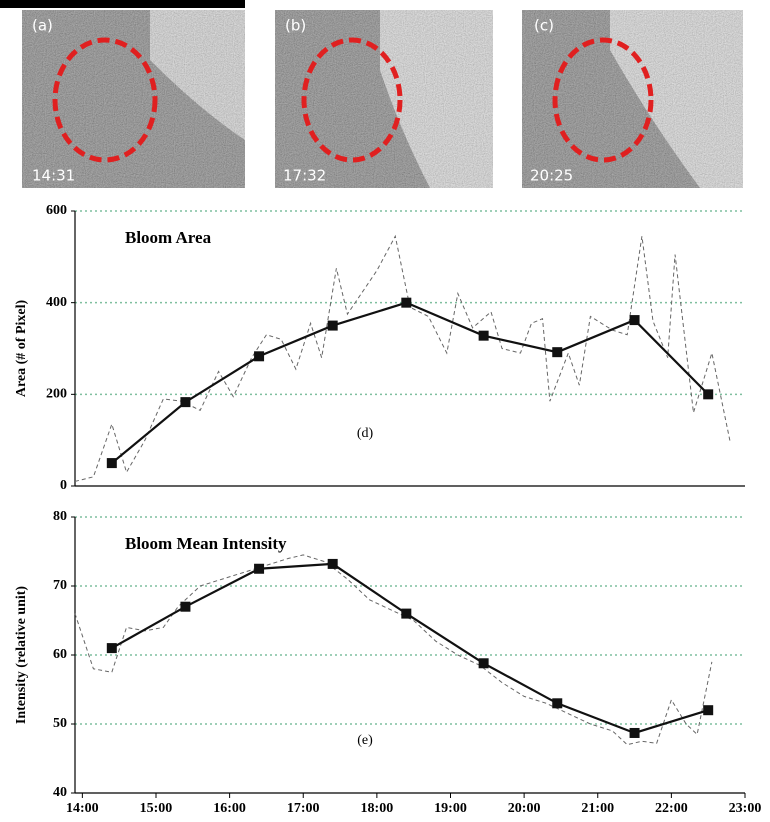 Image resolution: width=770 pixels, height=822 pixels. I want to click on image-c: (c) 20:25, so click(632, 99).